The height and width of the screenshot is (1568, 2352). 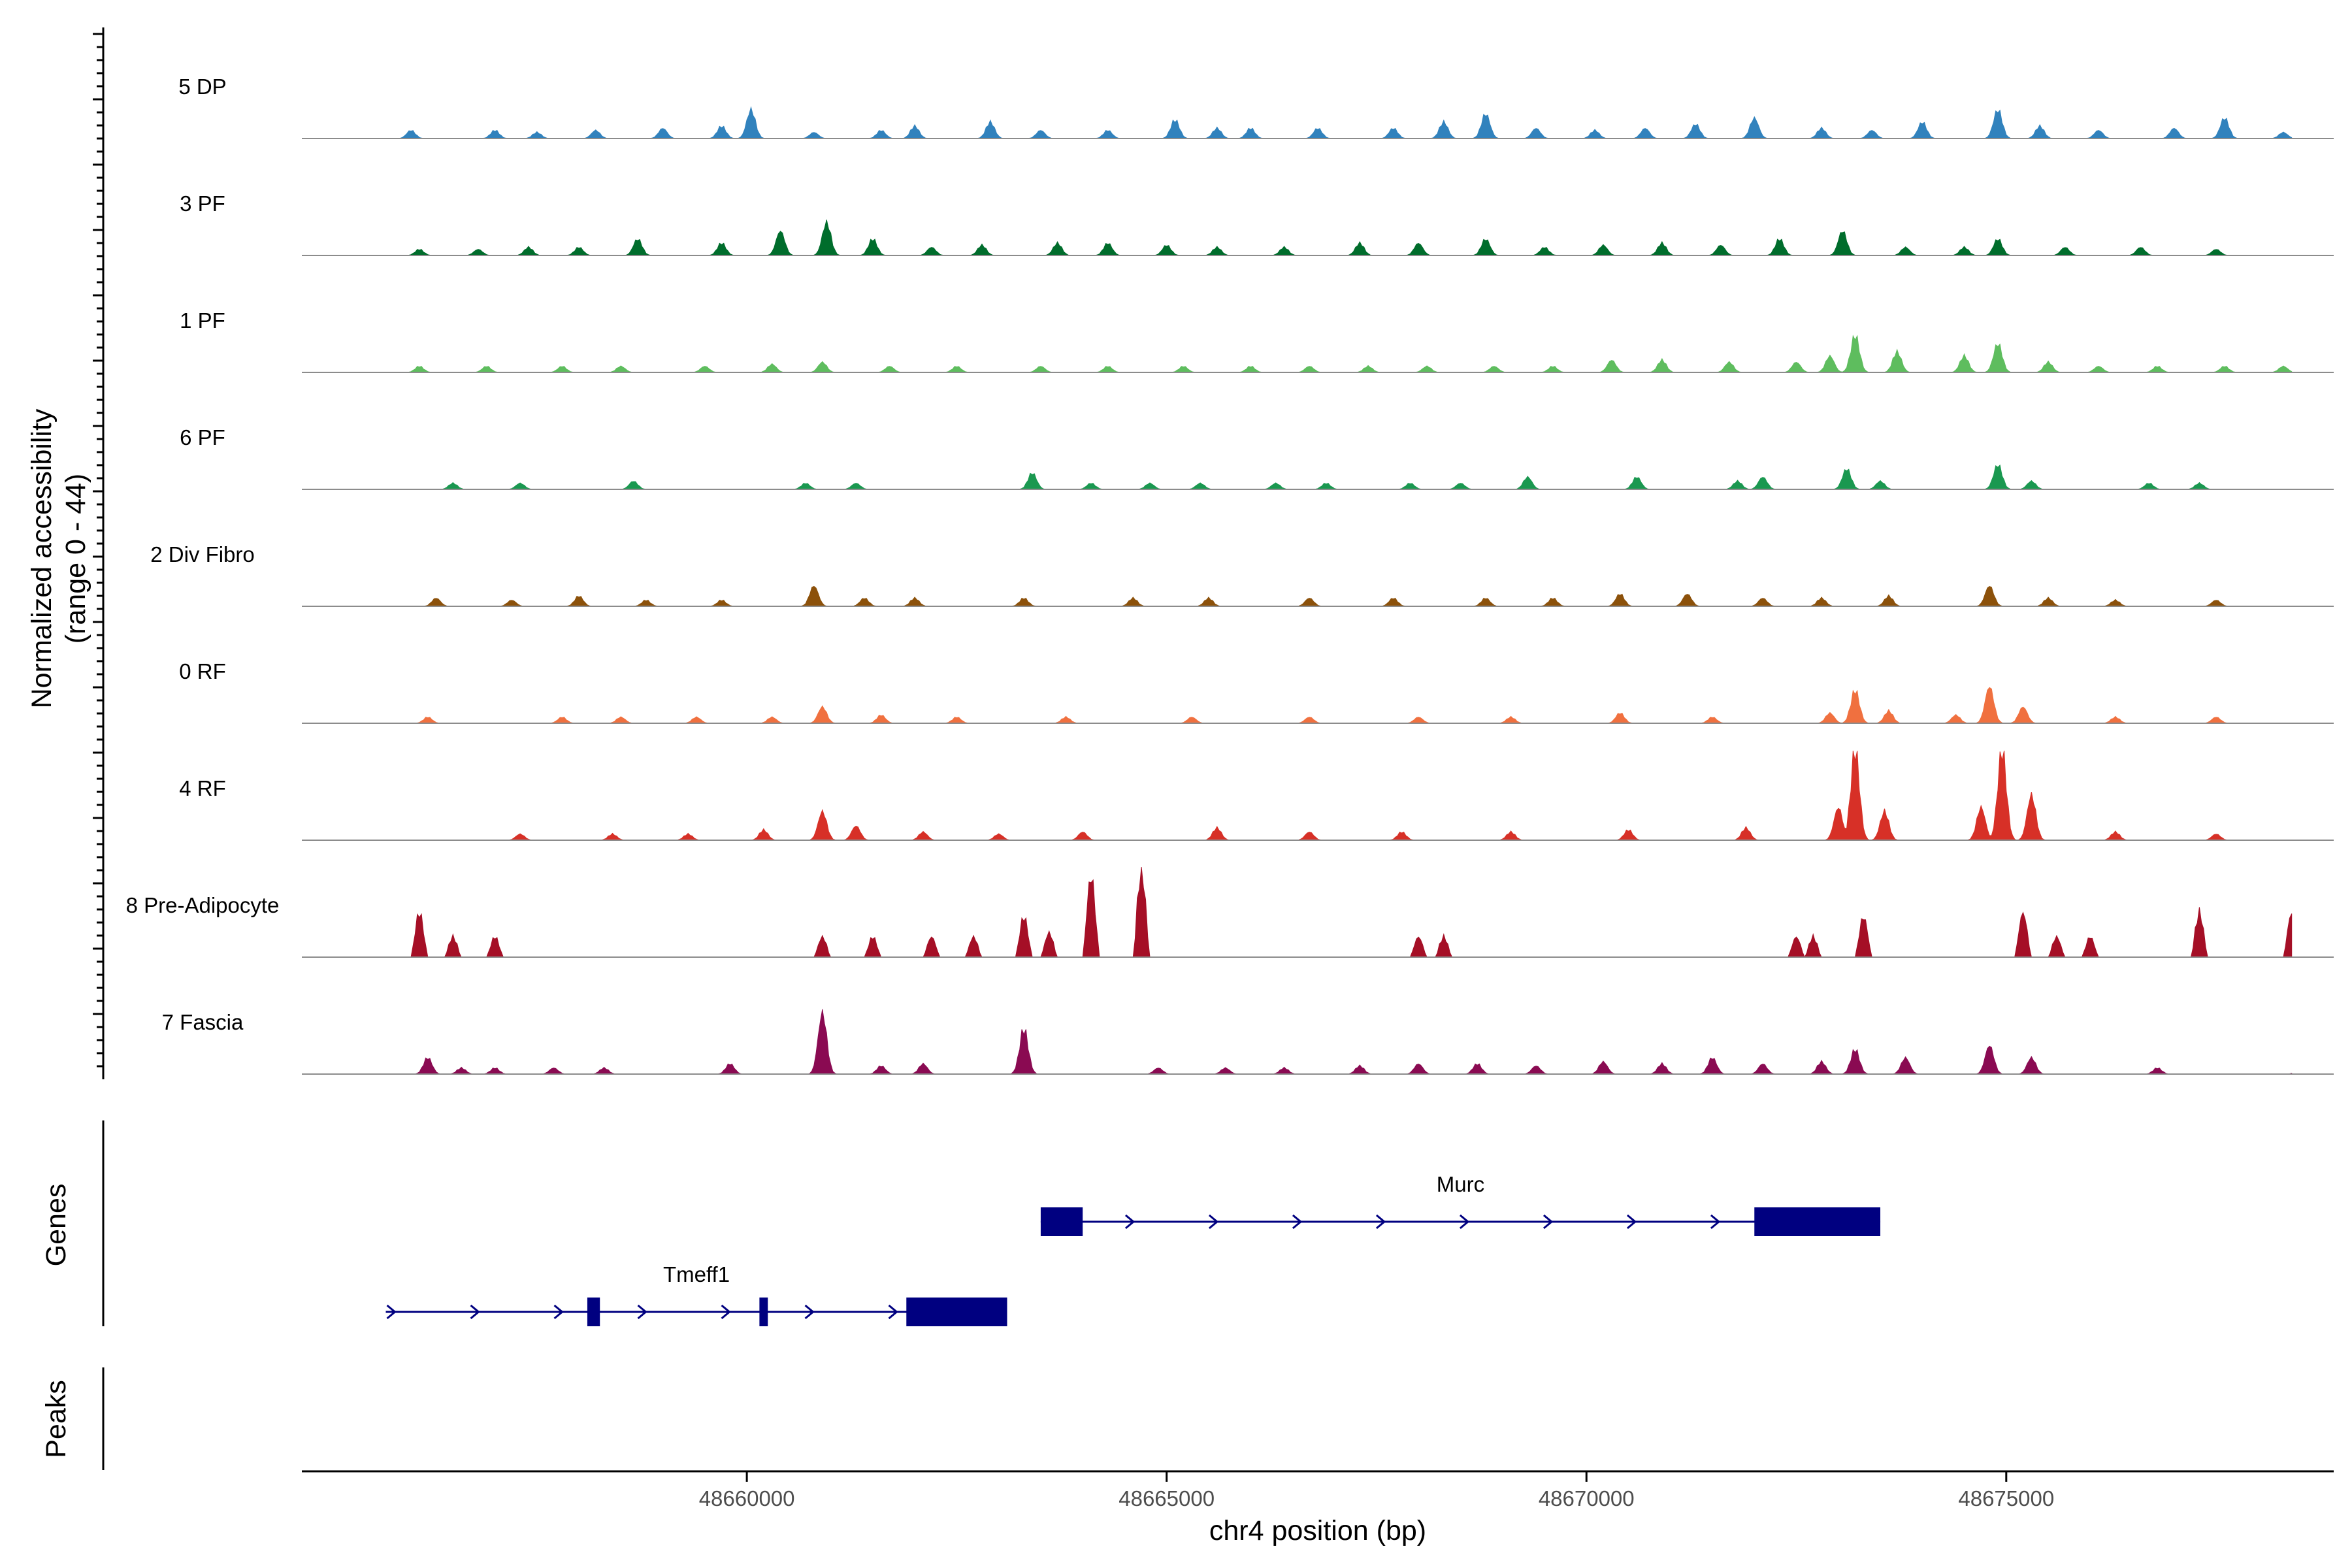 What do you see at coordinates (98, 550) in the screenshot?
I see `coverage-y-ticks` at bounding box center [98, 550].